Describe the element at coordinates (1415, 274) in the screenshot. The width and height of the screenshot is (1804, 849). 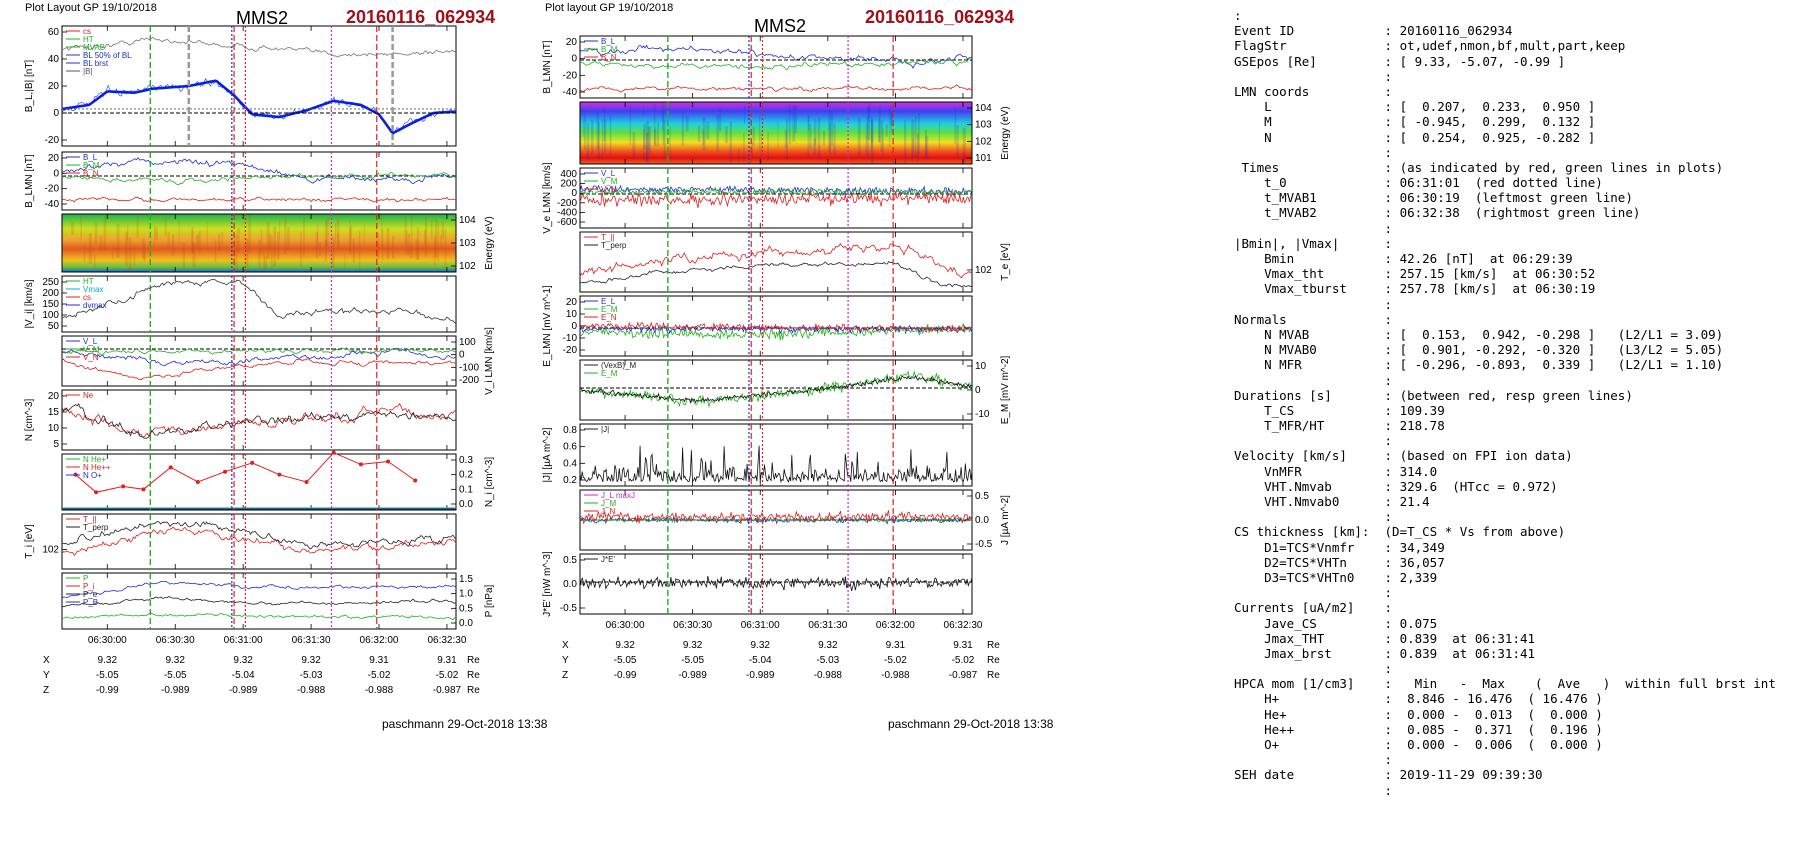
I see `summary-line: Vmax_tht : 257.15 [km/s] at 06:30:52` at that location.